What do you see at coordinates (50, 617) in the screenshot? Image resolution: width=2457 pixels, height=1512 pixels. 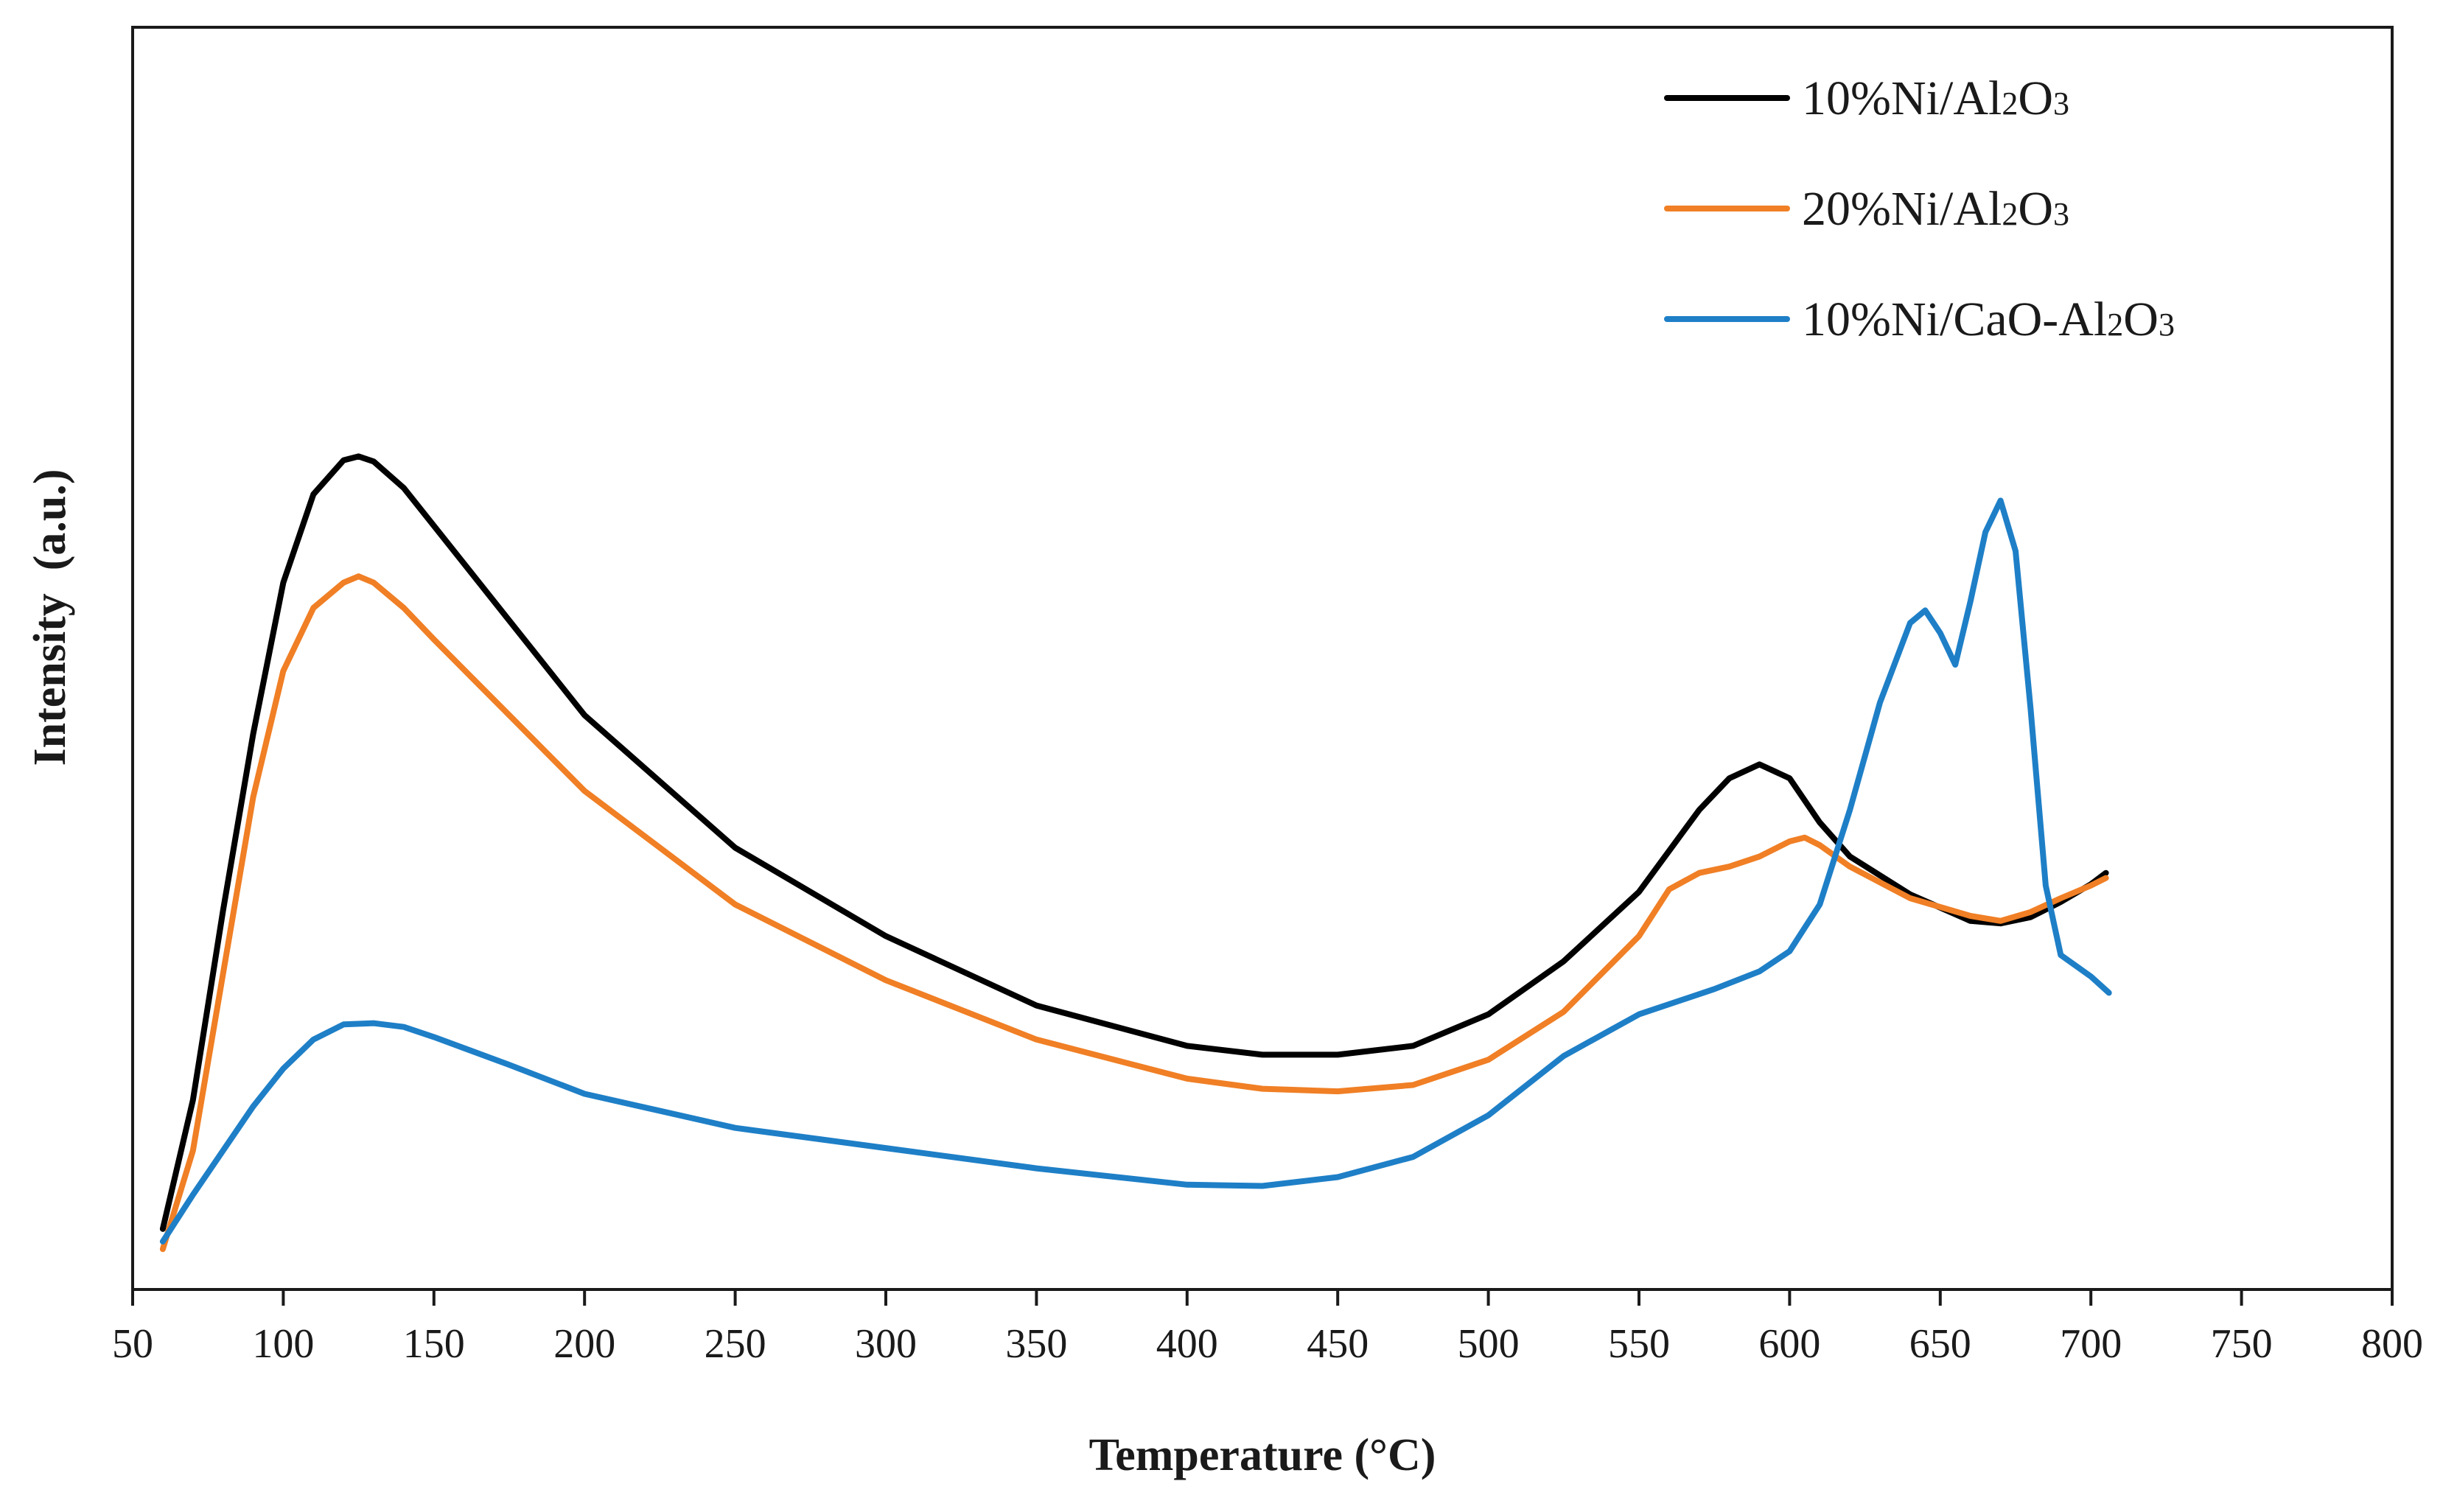 I see `y-axis-title: Intensity (a.u.)` at bounding box center [50, 617].